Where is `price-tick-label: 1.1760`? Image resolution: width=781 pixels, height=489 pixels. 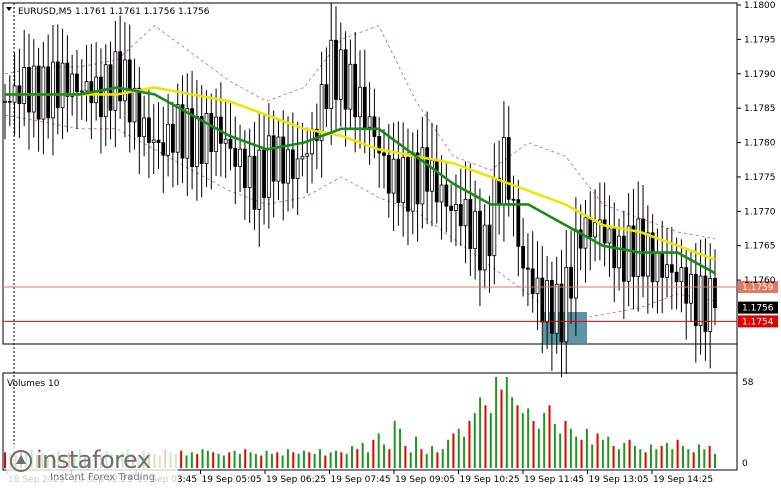 price-tick-label: 1.1760 is located at coordinates (760, 281).